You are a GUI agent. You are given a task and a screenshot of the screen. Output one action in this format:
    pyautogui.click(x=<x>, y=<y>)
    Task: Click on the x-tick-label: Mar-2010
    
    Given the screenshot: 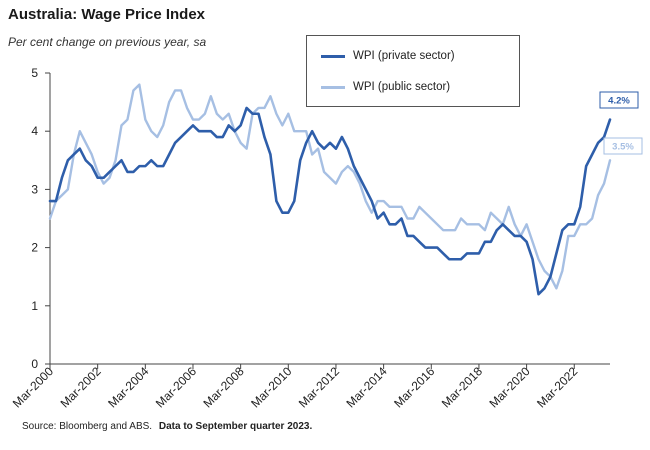 What is the action you would take?
    pyautogui.click(x=271, y=387)
    